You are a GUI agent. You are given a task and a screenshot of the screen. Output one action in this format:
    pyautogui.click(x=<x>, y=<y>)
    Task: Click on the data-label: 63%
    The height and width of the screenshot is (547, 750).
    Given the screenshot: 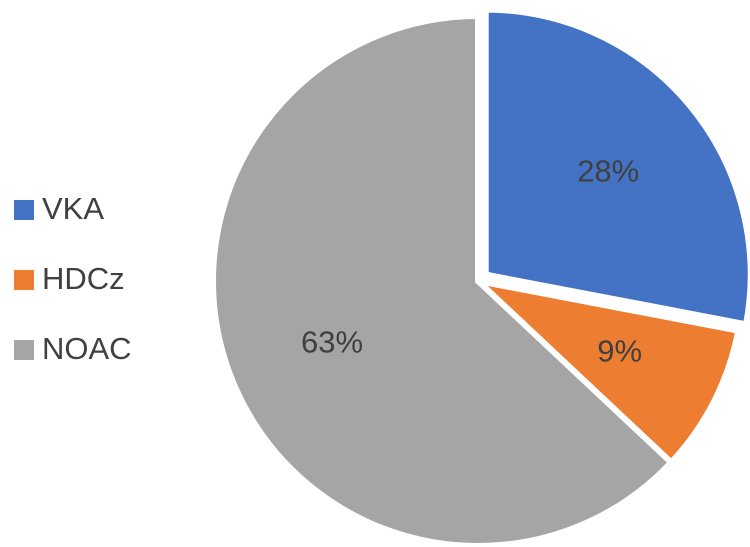 What is the action you would take?
    pyautogui.click(x=332, y=341)
    